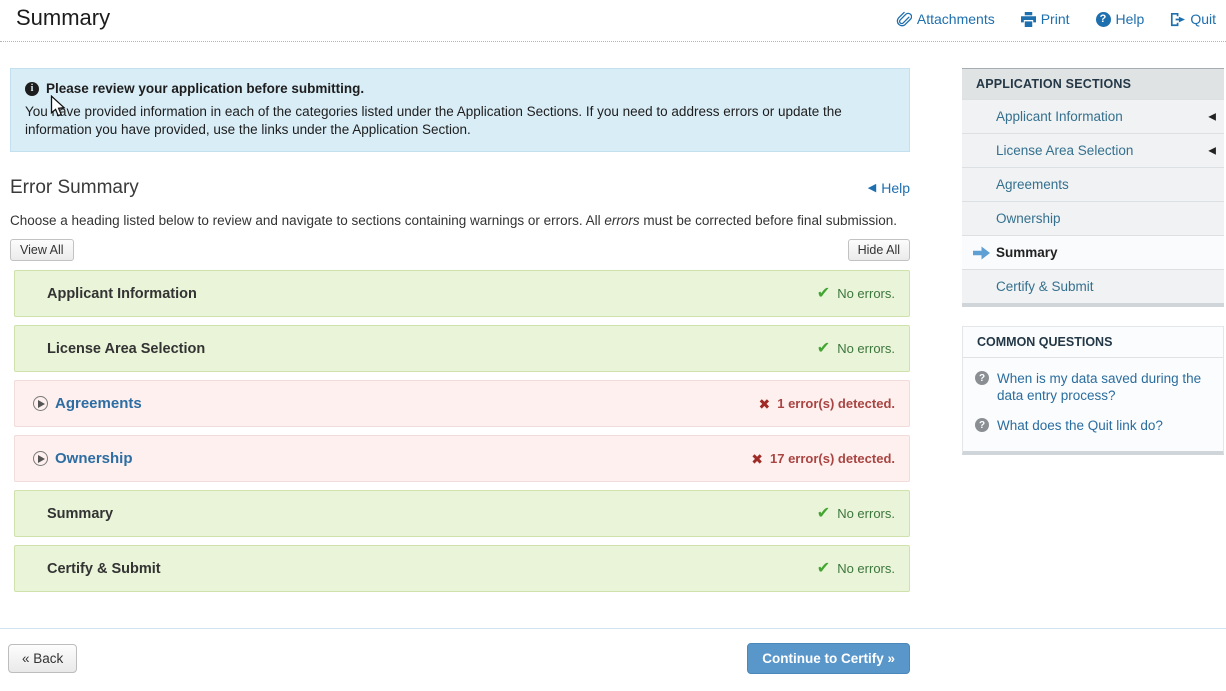  I want to click on help-link-top: ? Help, so click(1120, 19).